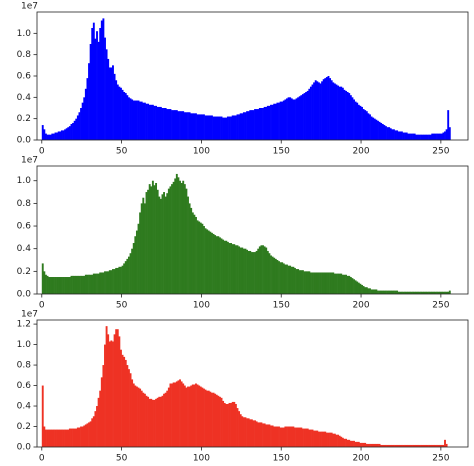  What do you see at coordinates (281, 152) in the screenshot?
I see `x-tick-label: 150` at bounding box center [281, 152].